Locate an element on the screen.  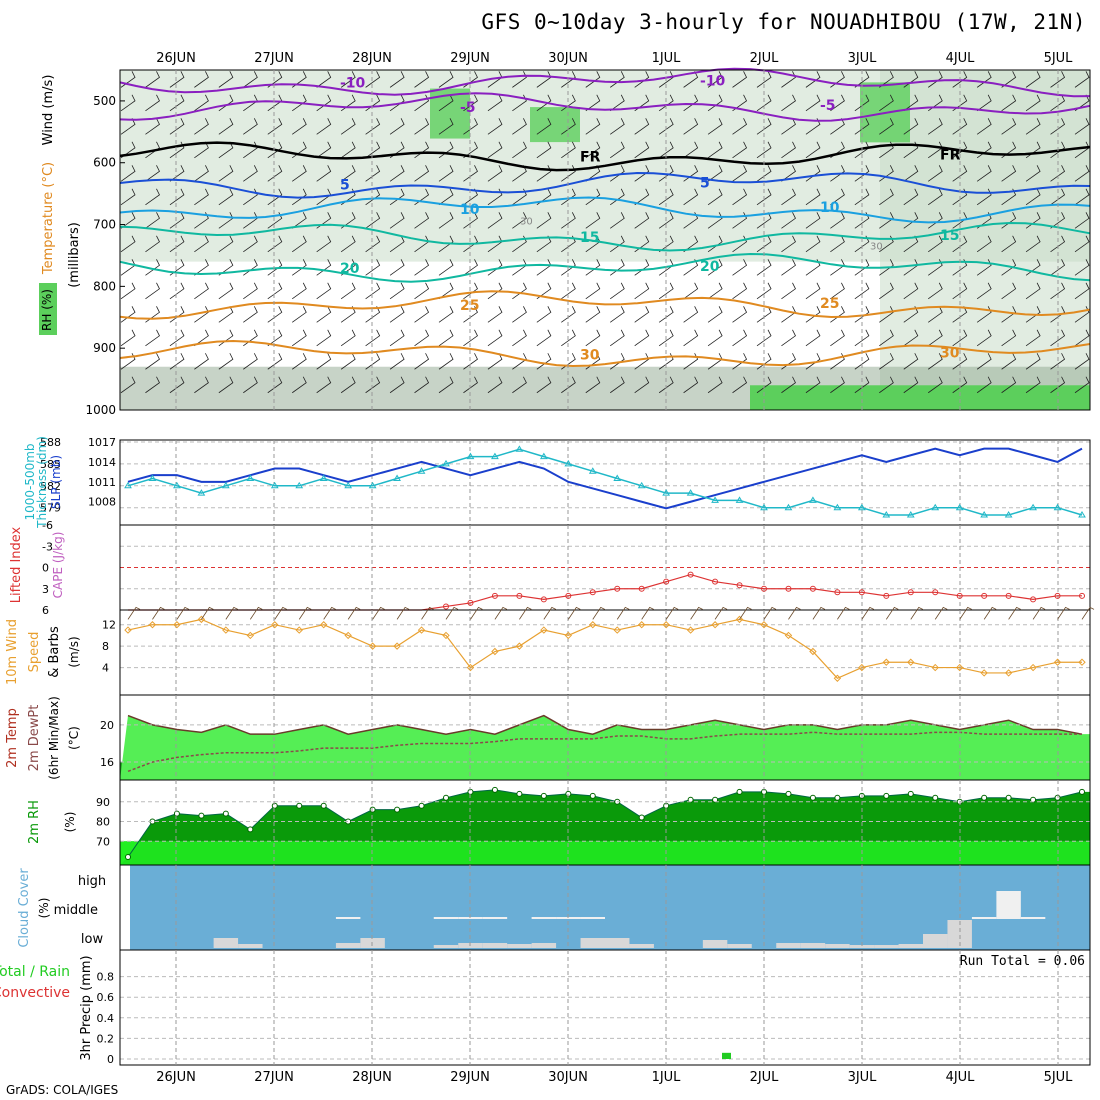
ylabel-thickness-a: 1000-500mb is located at coordinates (30, 481).